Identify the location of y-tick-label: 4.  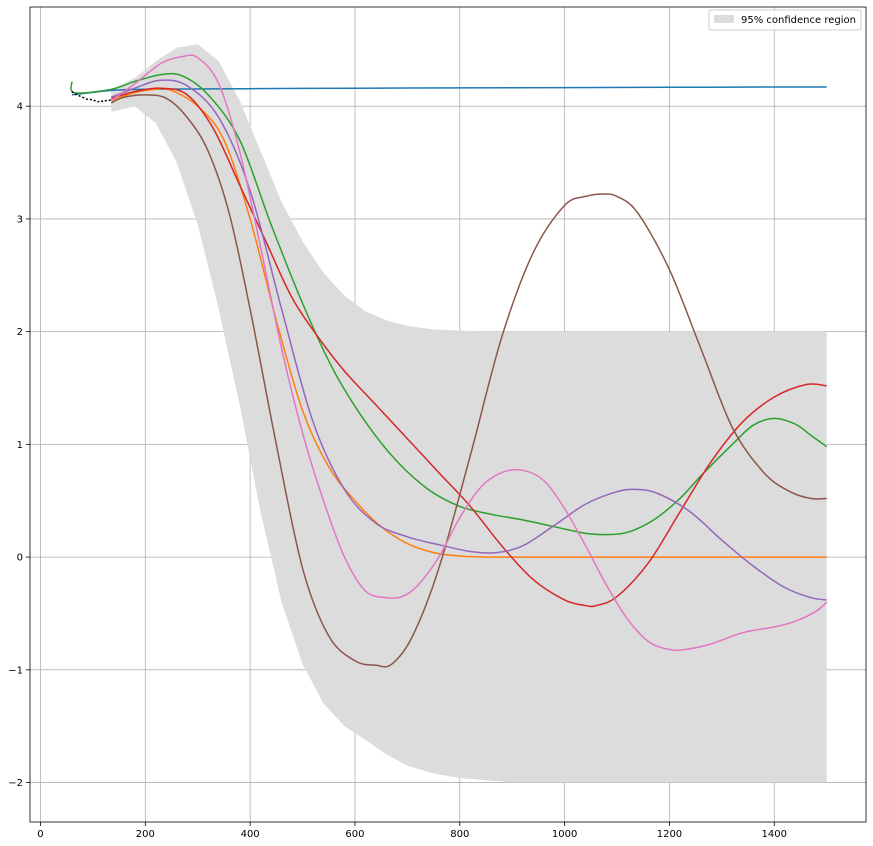
(20, 107).